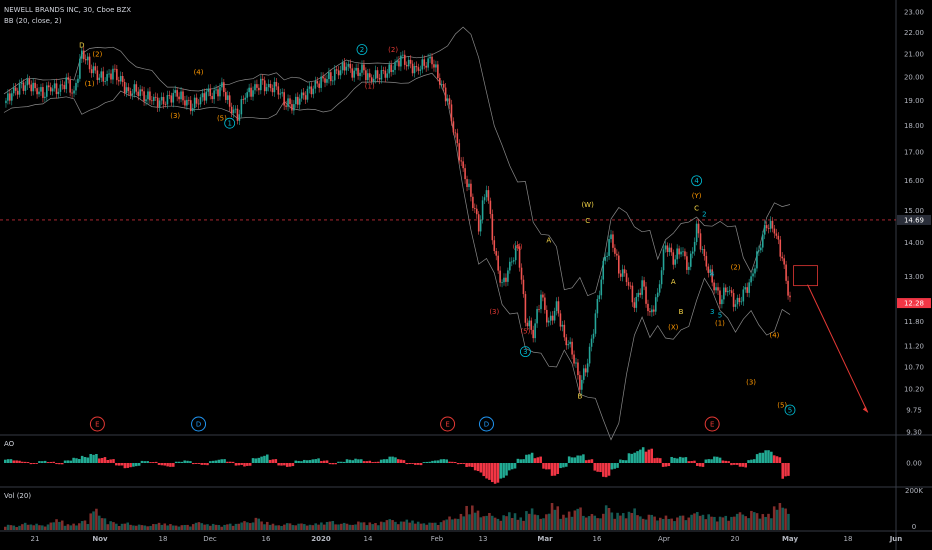 Image resolution: width=932 pixels, height=550 pixels. Describe the element at coordinates (914, 527) in the screenshot. I see `vol-tick-label: 0` at that location.